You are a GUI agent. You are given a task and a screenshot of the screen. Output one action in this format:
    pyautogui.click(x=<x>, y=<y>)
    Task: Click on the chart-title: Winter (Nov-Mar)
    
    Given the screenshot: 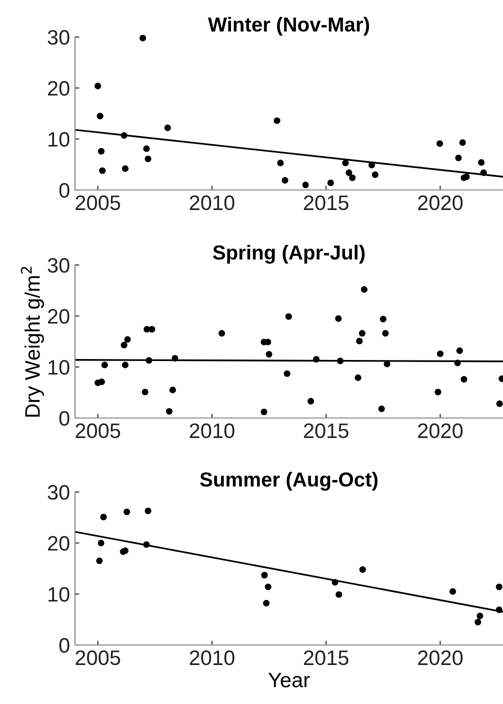 What is the action you would take?
    pyautogui.click(x=289, y=26)
    